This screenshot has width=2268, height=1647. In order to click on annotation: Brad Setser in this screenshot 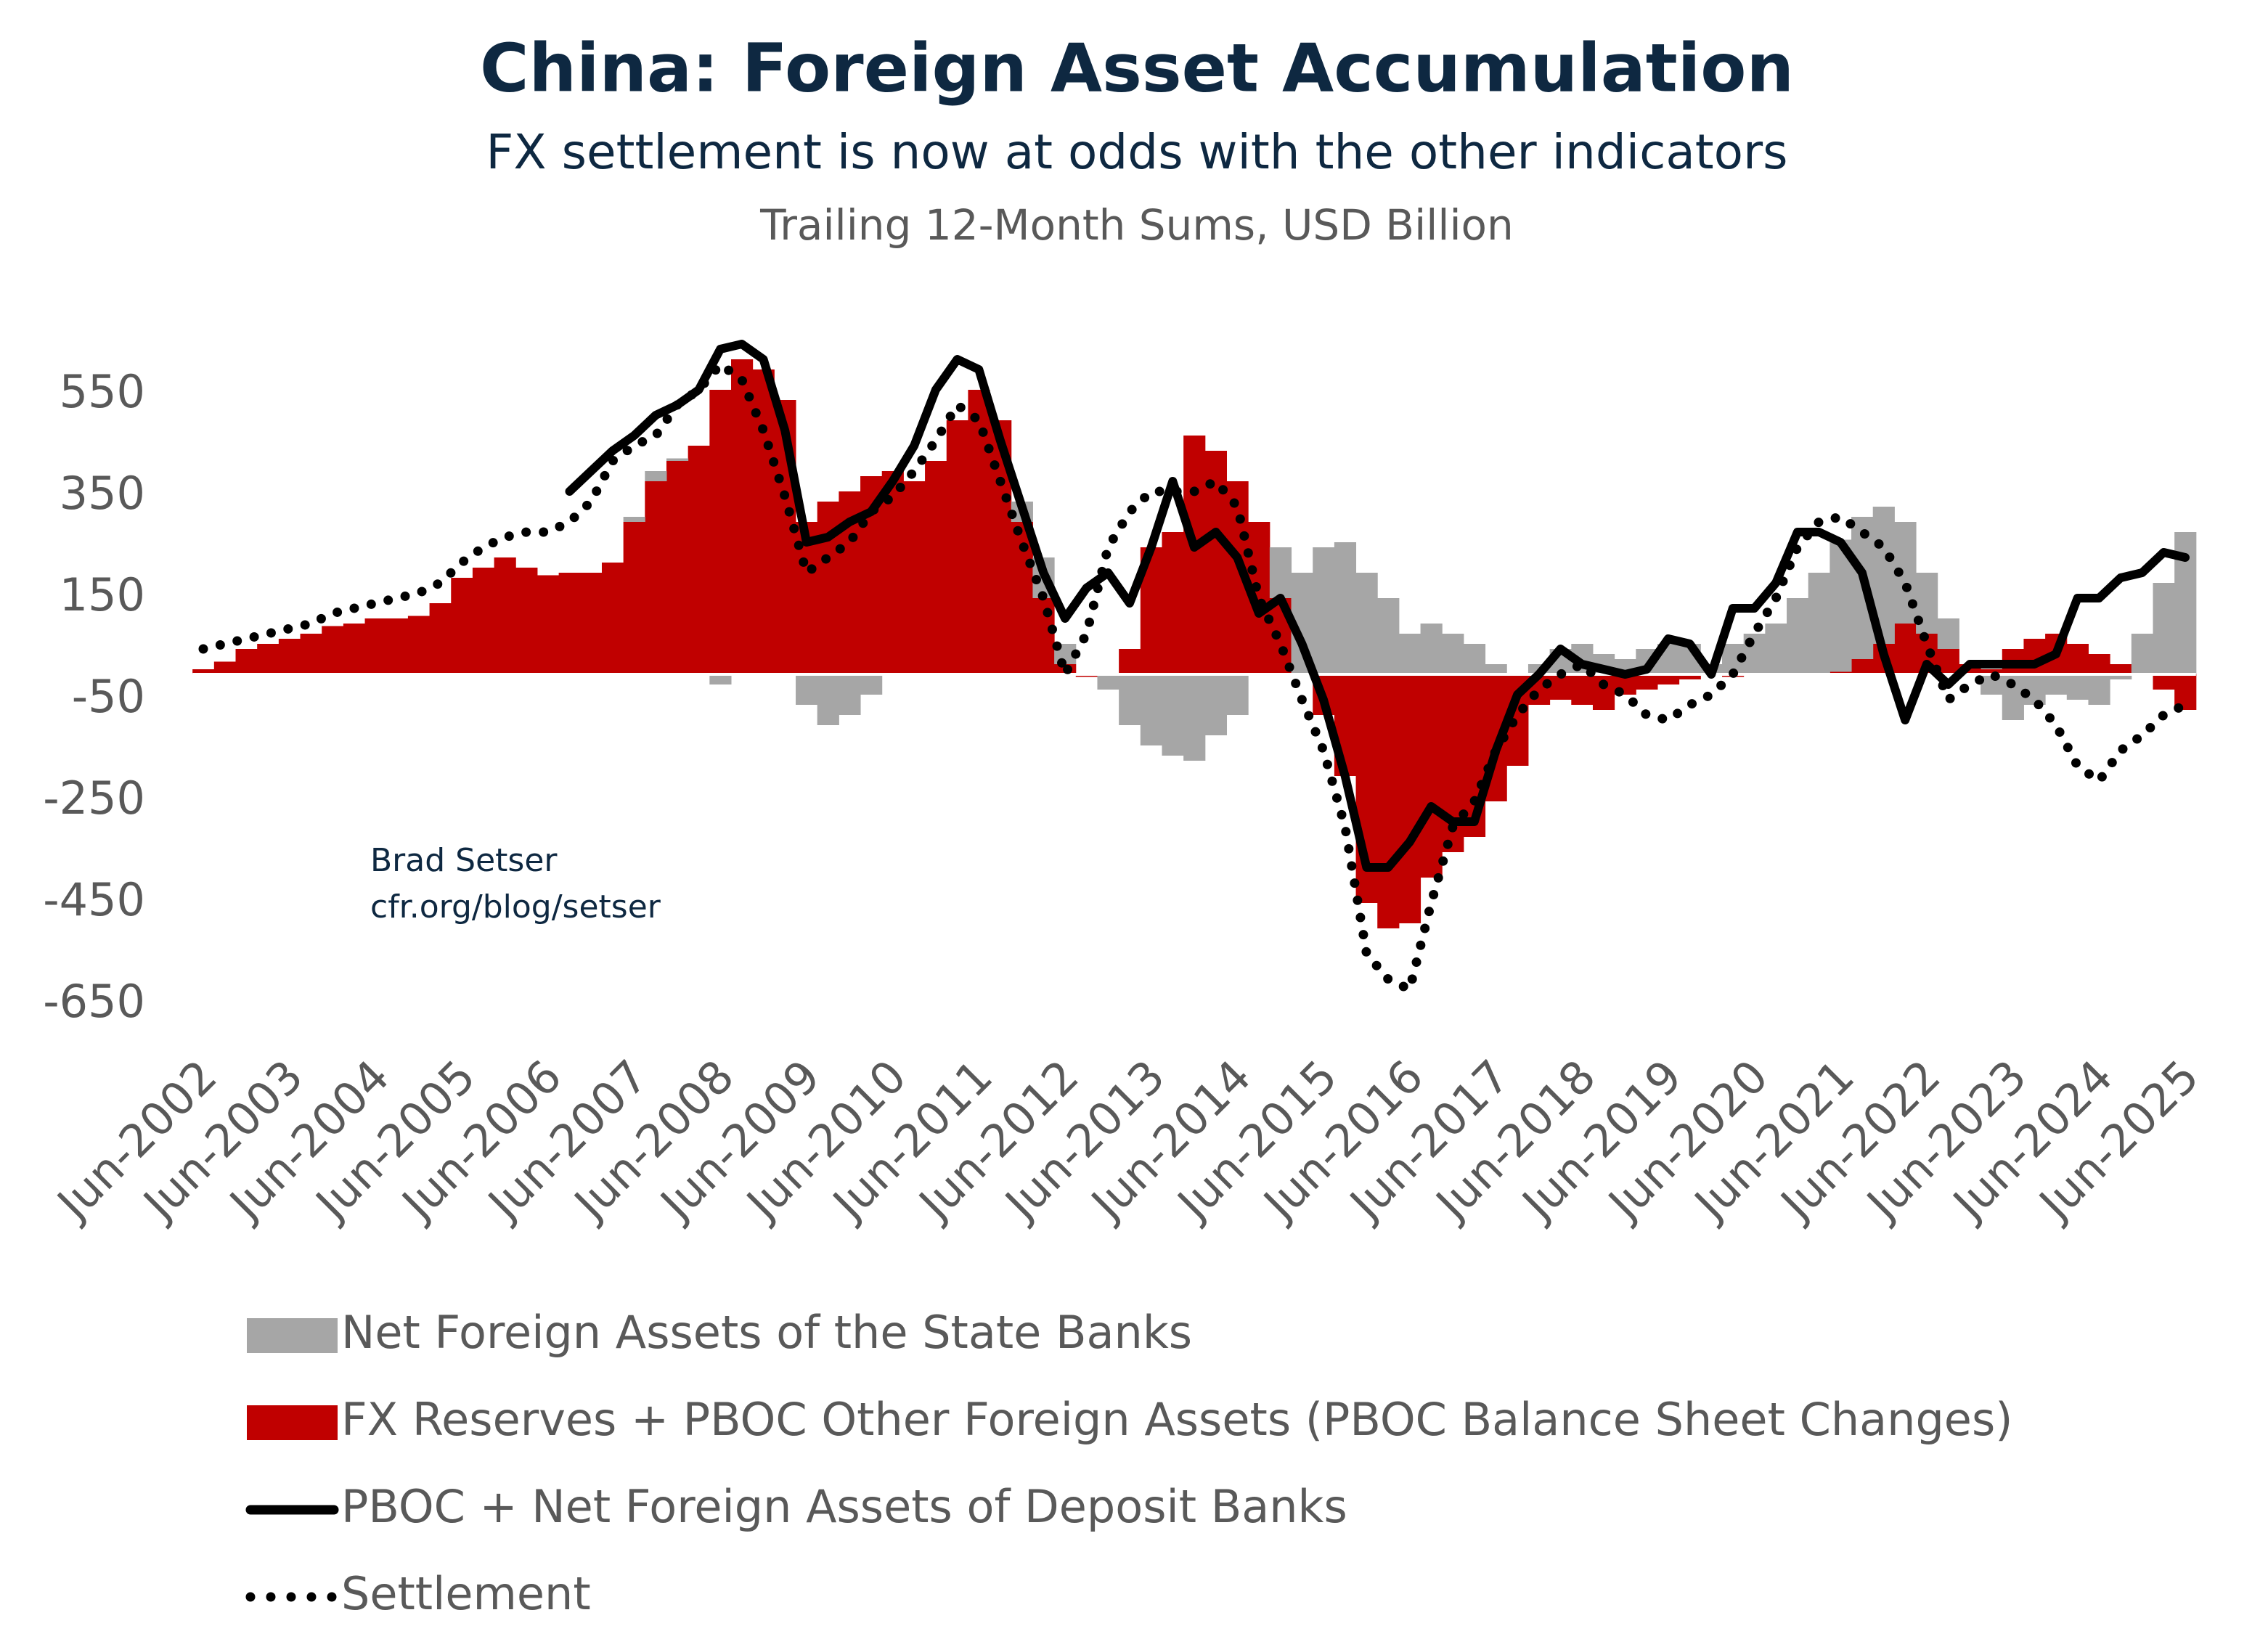, I will do `click(464, 860)`.